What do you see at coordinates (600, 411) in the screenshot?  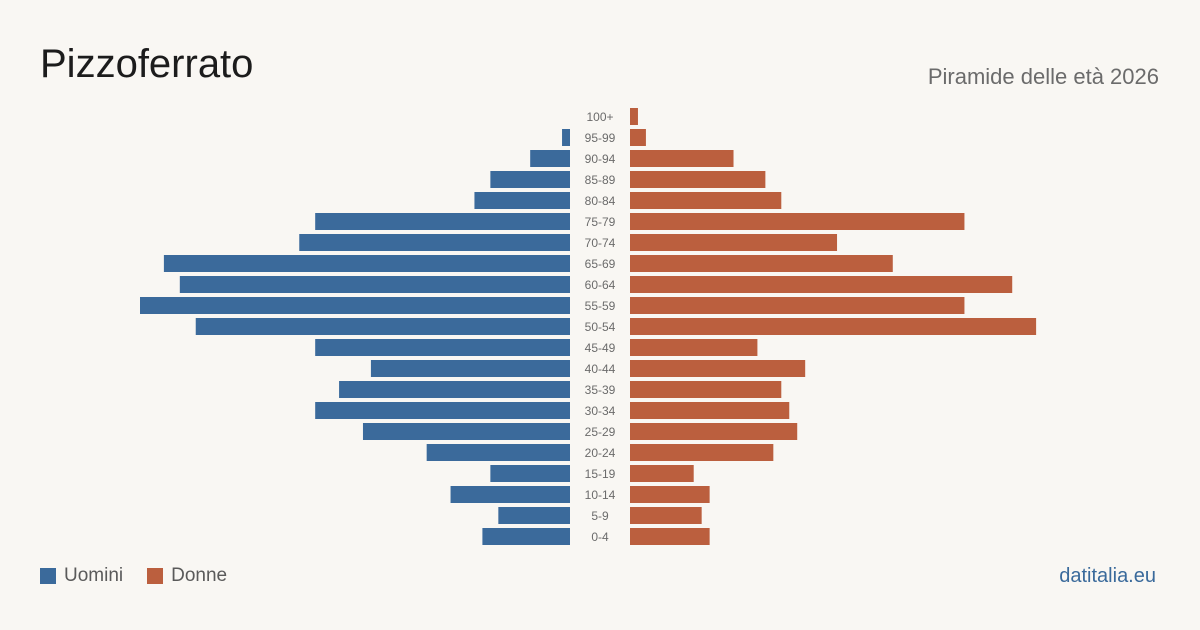 I see `age-label: 30-34` at bounding box center [600, 411].